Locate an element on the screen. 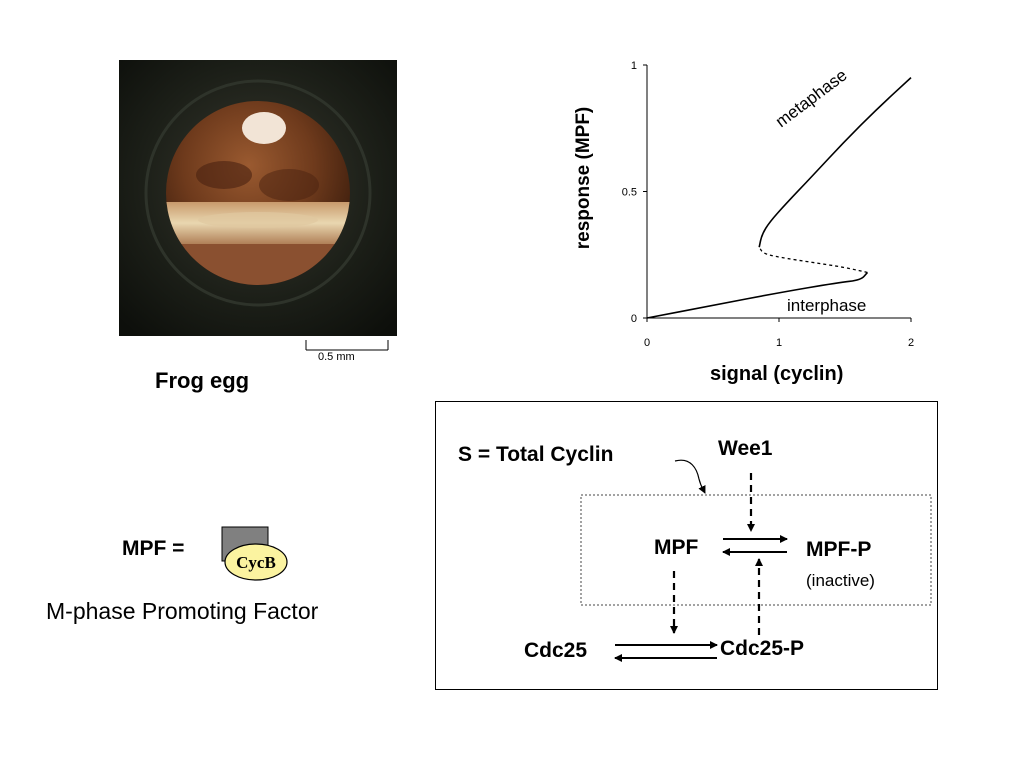 The height and width of the screenshot is (768, 1024). y-tick-label: 0 is located at coordinates (634, 319).